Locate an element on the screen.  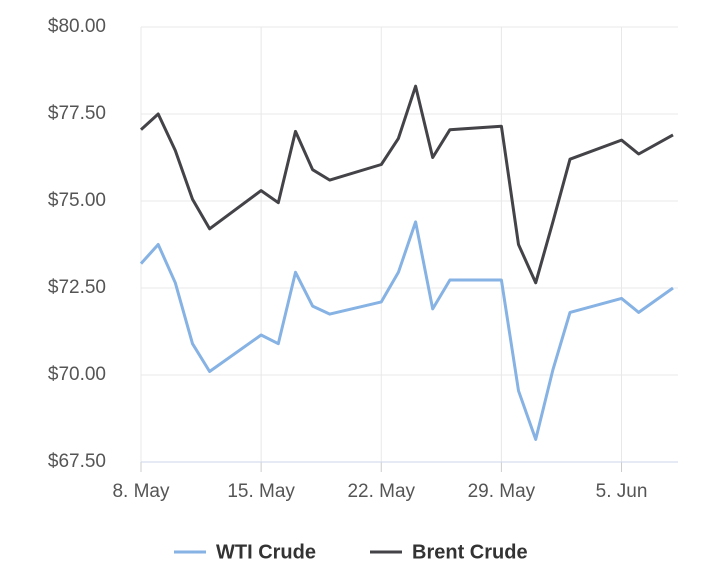
y-tick-label: $72.50 is located at coordinates (77, 287).